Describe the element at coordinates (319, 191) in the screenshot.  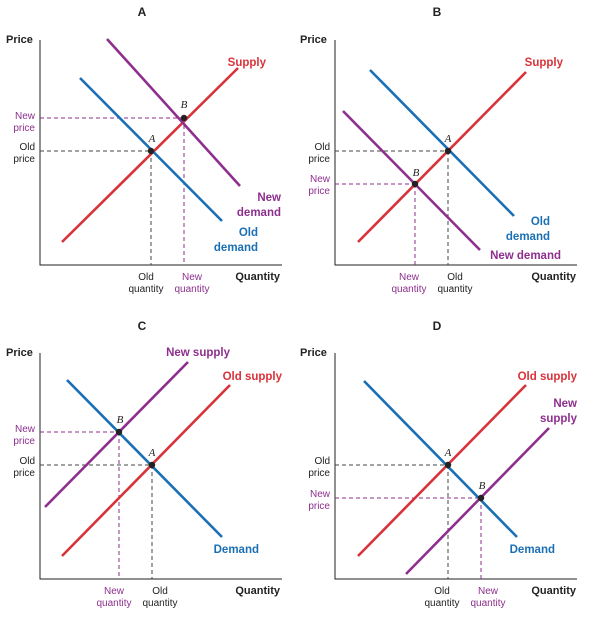
I see `panel-b-new-price-label-2: price` at that location.